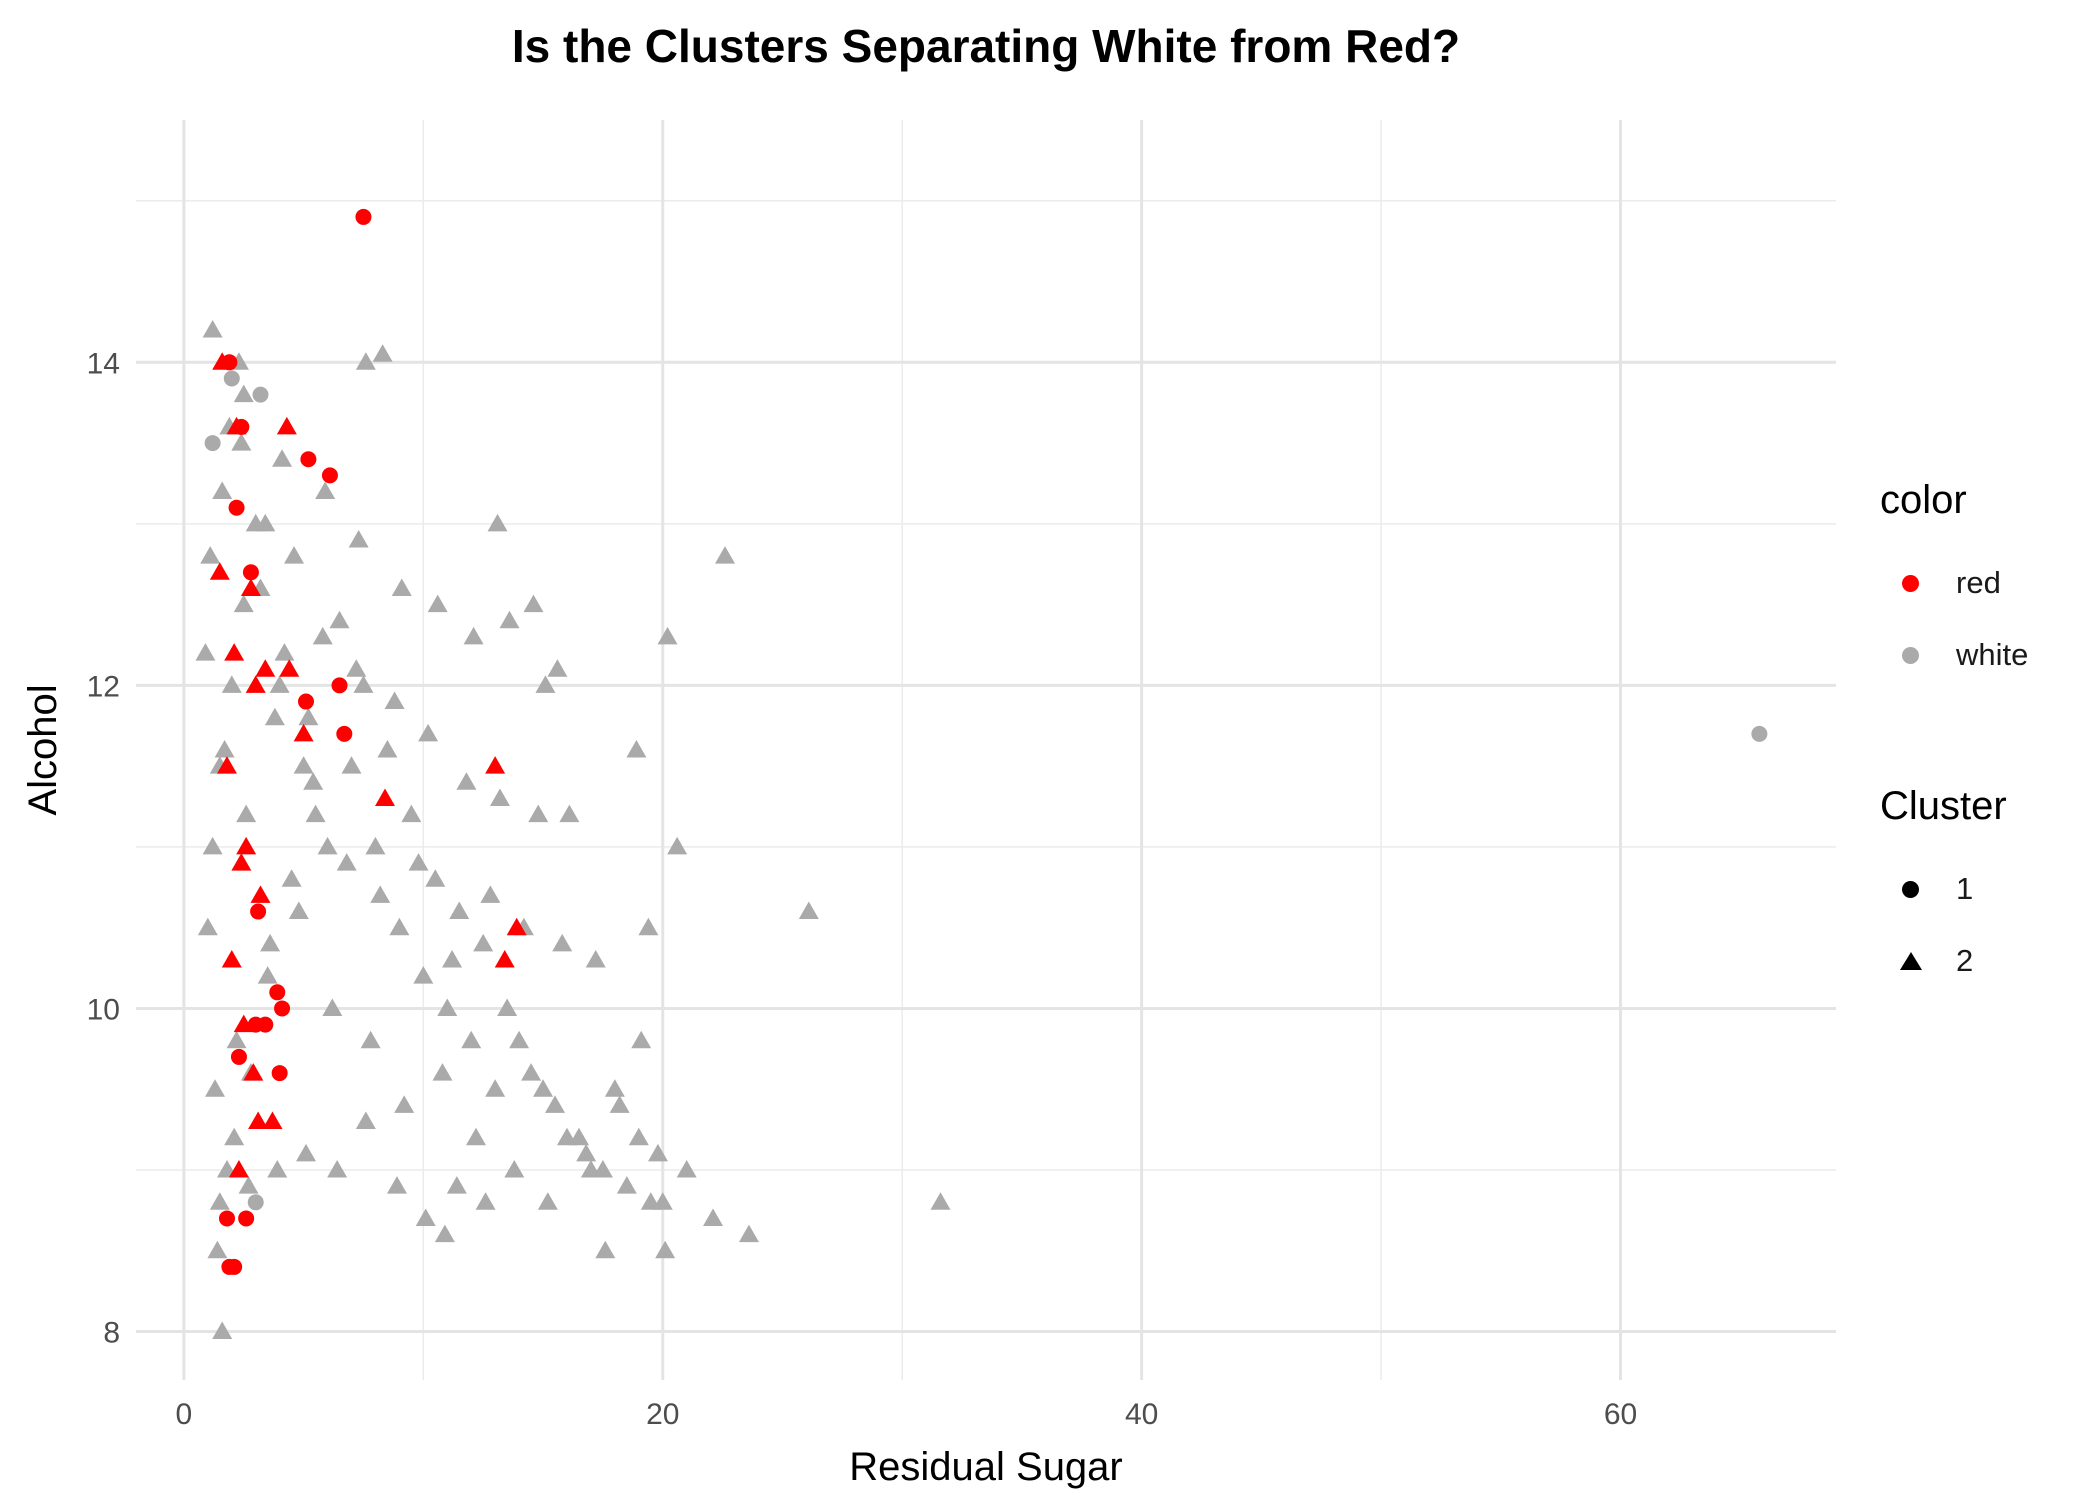 The image size is (2100, 1500). Describe the element at coordinates (662, 1414) in the screenshot. I see `x-tick-label: 20` at that location.